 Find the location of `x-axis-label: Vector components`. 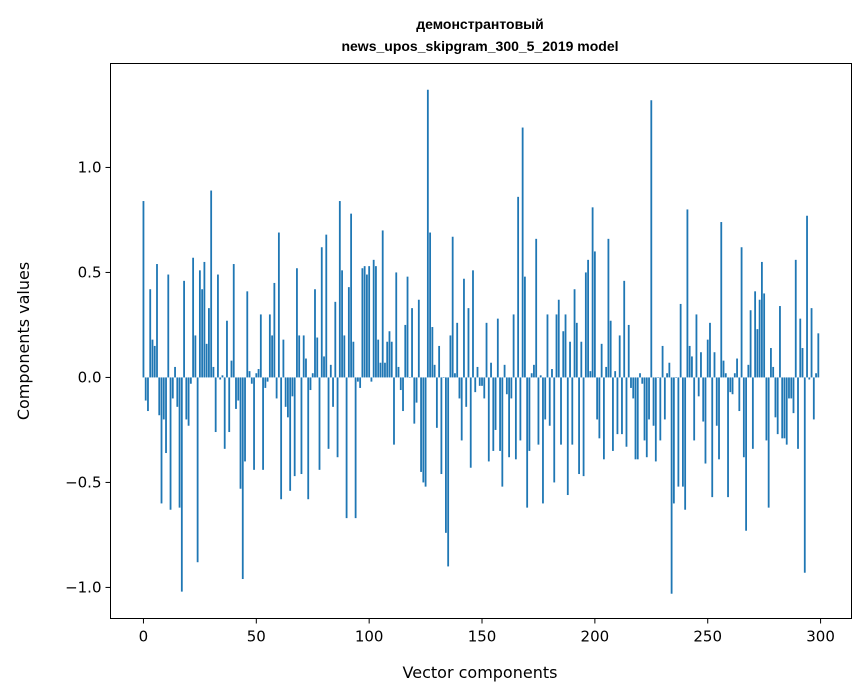

x-axis-label: Vector components is located at coordinates (480, 672).